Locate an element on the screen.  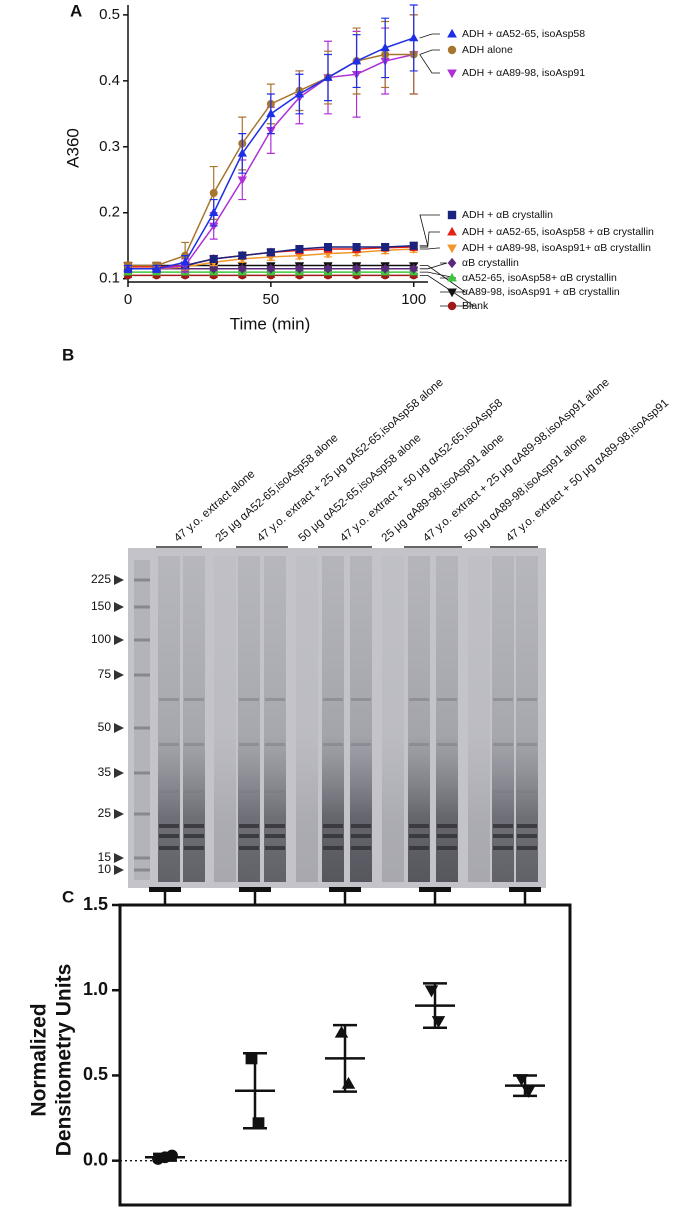
marker-label: 25 is located at coordinates (105, 813).